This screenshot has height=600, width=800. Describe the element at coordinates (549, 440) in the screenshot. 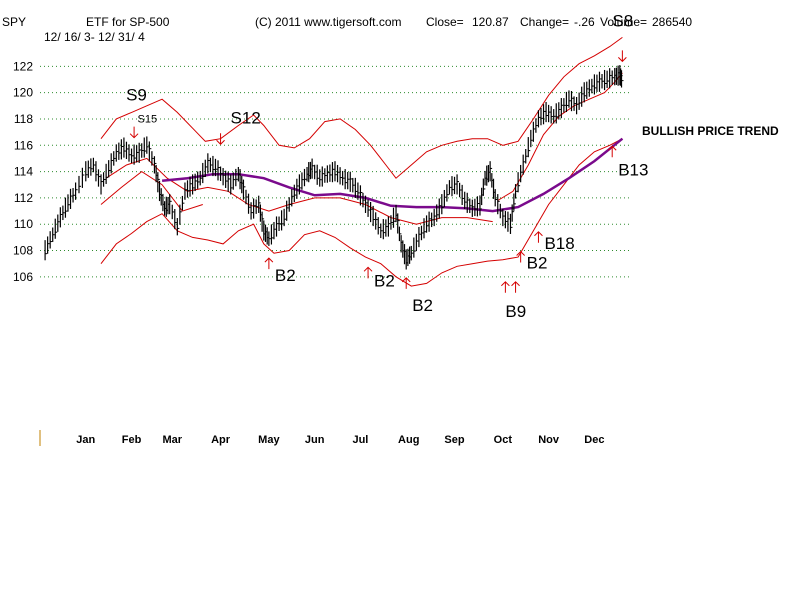

I see `x-tick-label-nov: Nov` at that location.